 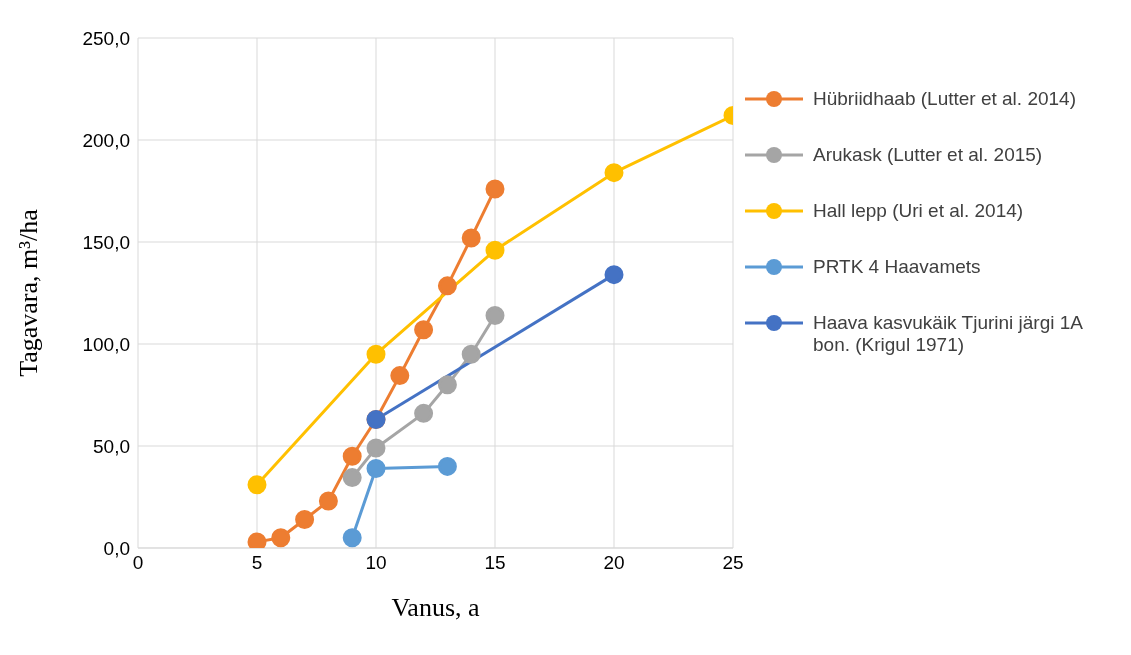 What do you see at coordinates (106, 344) in the screenshot?
I see `y-tick-label: 100,0` at bounding box center [106, 344].